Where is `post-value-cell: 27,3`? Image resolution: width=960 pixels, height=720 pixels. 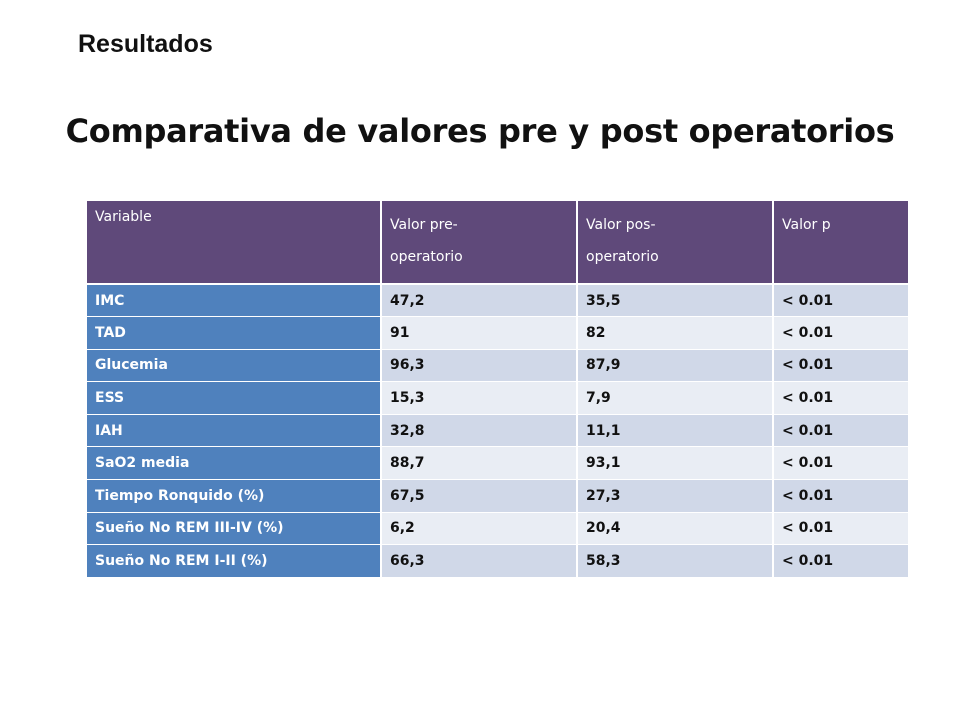 post-value-cell: 27,3 is located at coordinates (675, 496).